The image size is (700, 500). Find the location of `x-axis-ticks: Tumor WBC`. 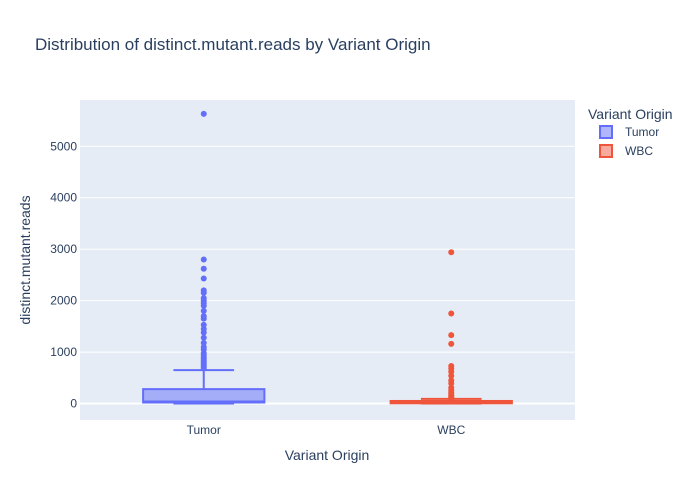

x-axis-ticks: Tumor WBC is located at coordinates (326, 430).